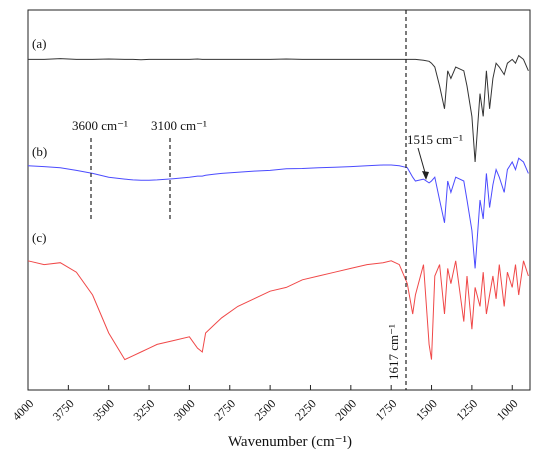  What do you see at coordinates (265, 409) in the screenshot?
I see `x-tick-label: 2500` at bounding box center [265, 409].